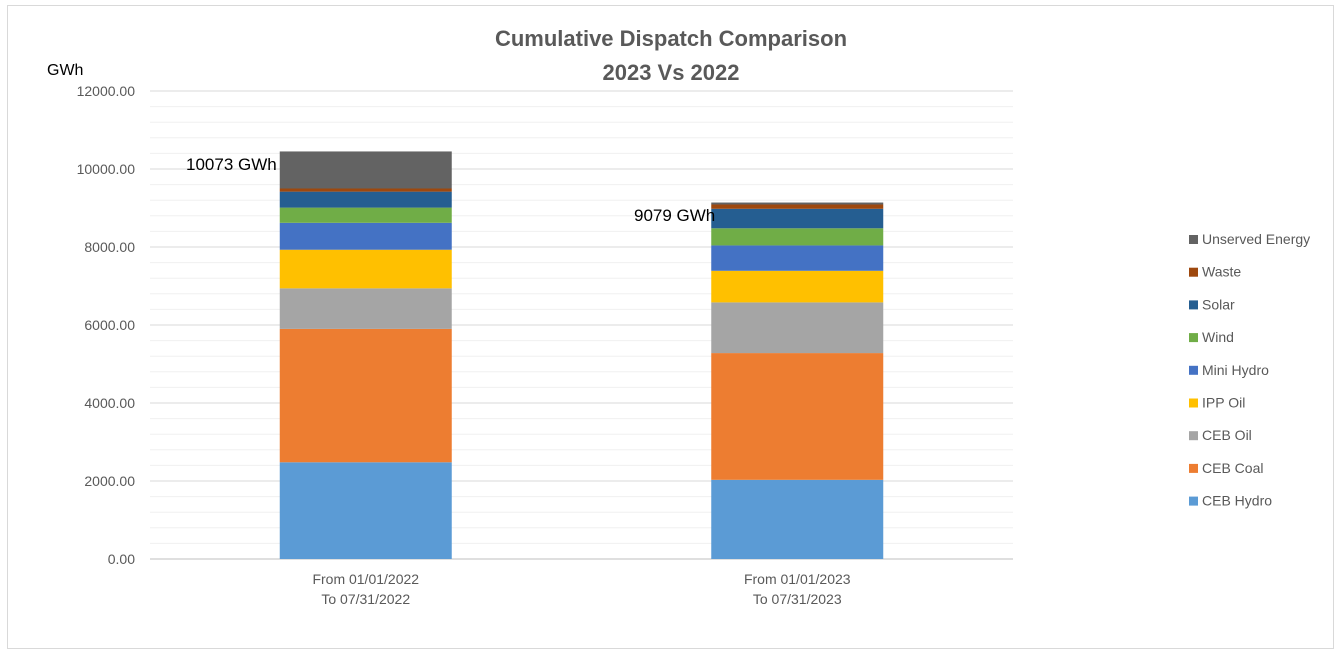 Image resolution: width=1340 pixels, height=653 pixels. What do you see at coordinates (1235, 370) in the screenshot?
I see `legend-label: Mini Hydro` at bounding box center [1235, 370].